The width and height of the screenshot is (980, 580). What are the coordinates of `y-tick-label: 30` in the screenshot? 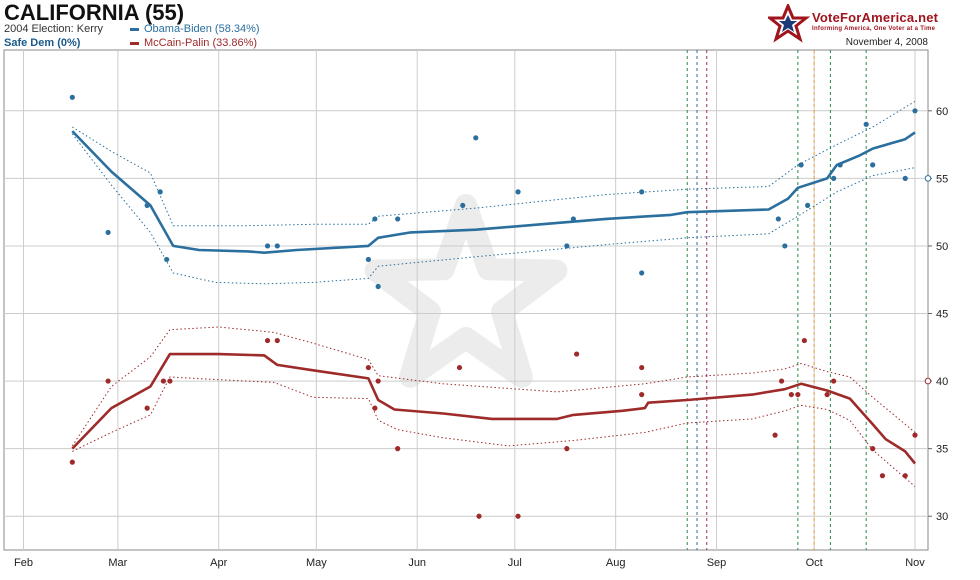 It's located at (942, 517).